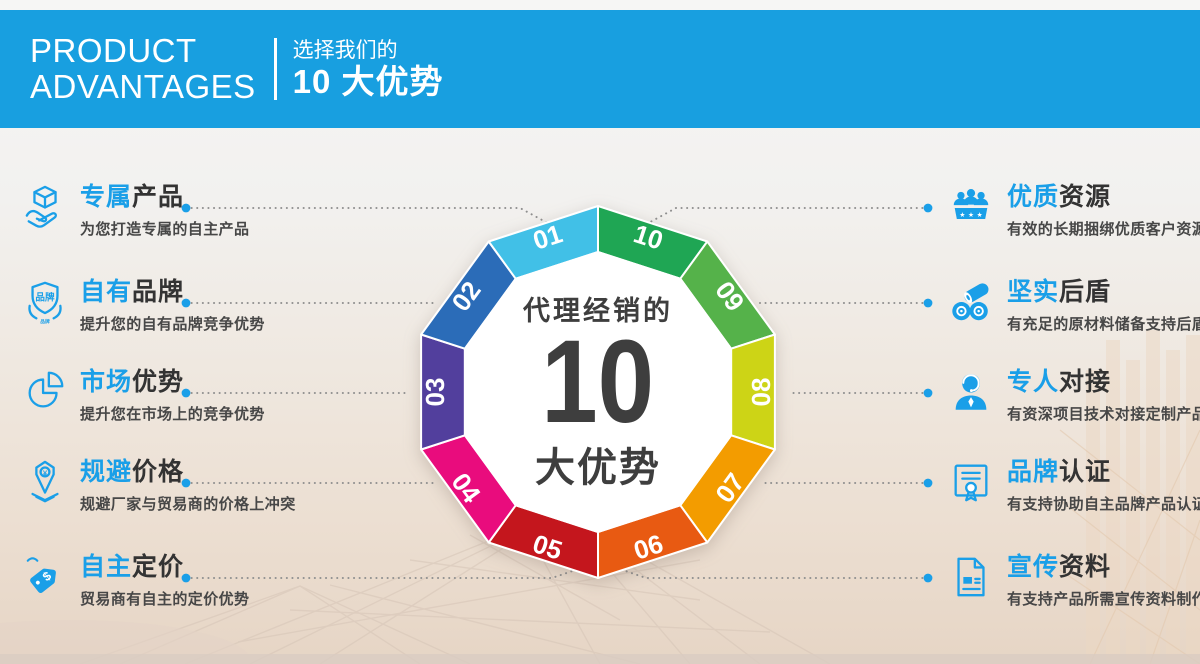 This screenshot has height=664, width=1200. I want to click on item-title-rest: 认证, so click(1085, 472).